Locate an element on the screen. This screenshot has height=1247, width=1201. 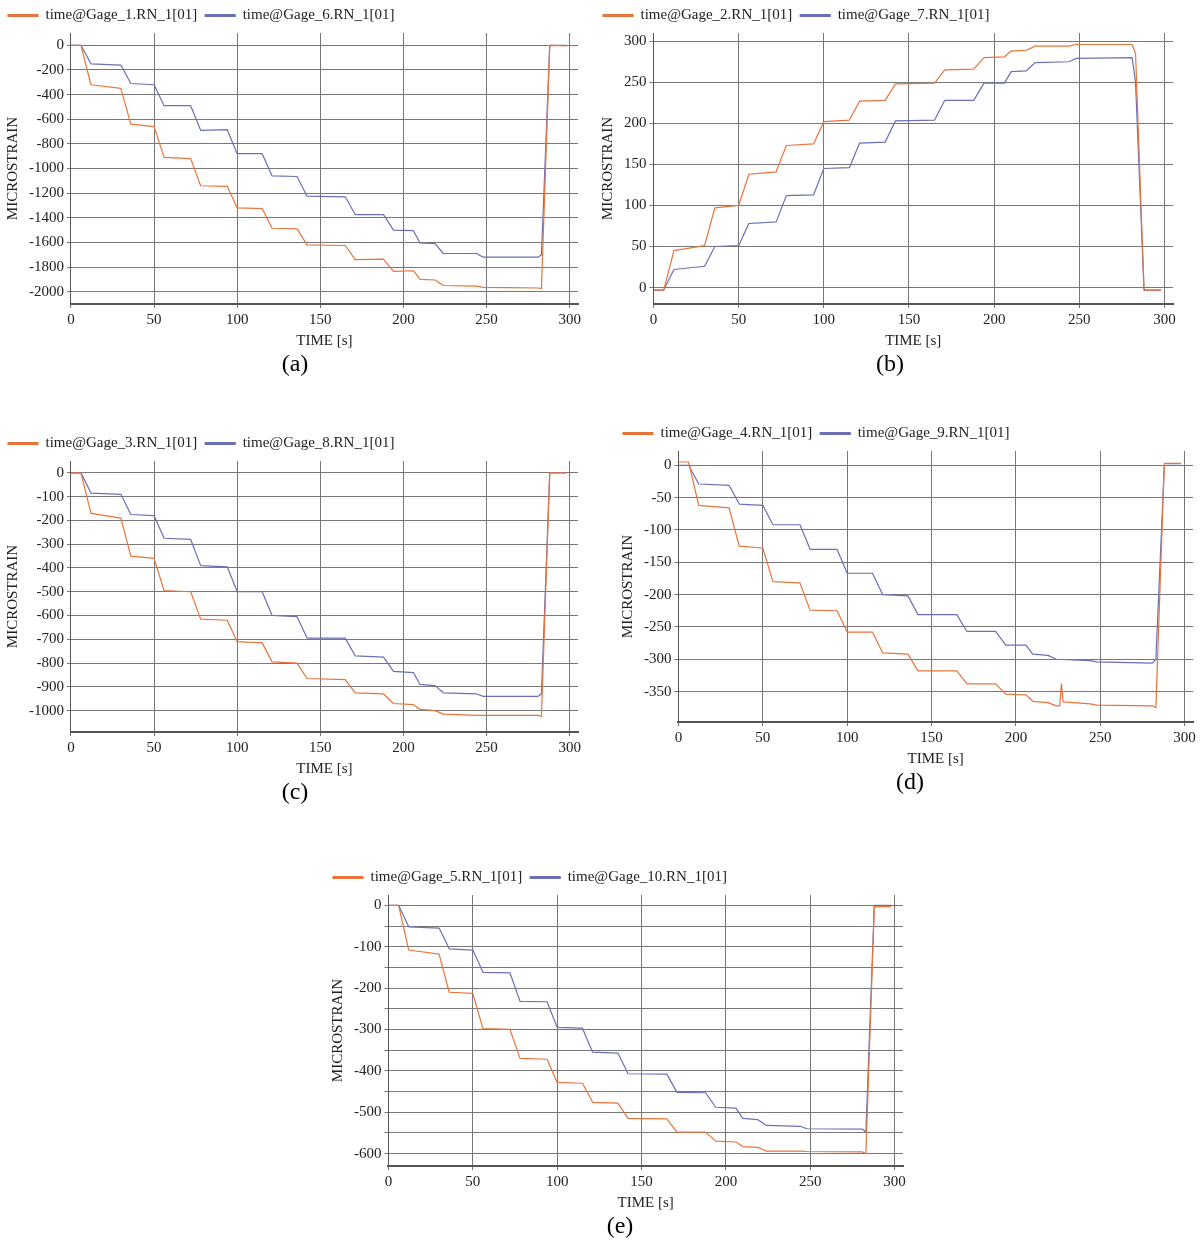
y-tick-label: -150 is located at coordinates (658, 561).